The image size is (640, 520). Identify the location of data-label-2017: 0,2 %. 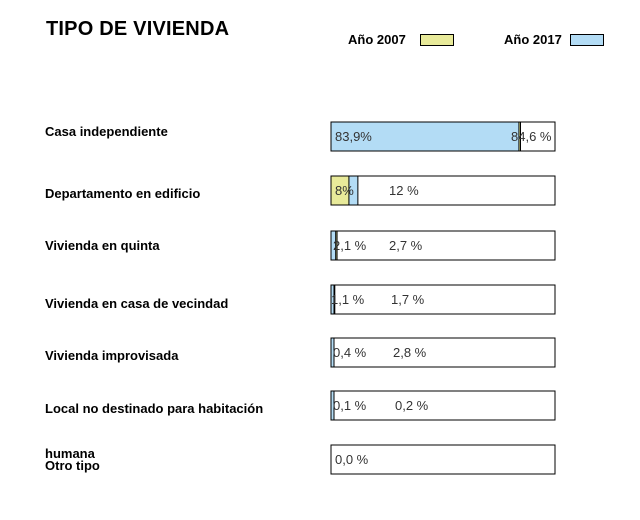
(412, 405).